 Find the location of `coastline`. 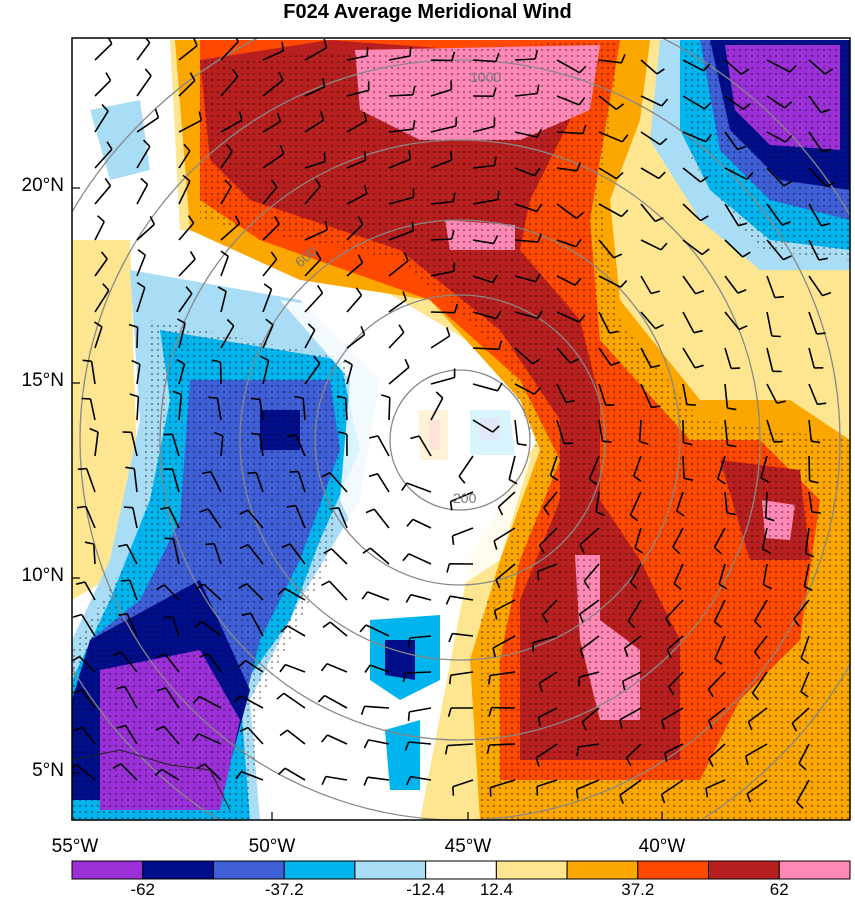

coastline is located at coordinates (151, 780).